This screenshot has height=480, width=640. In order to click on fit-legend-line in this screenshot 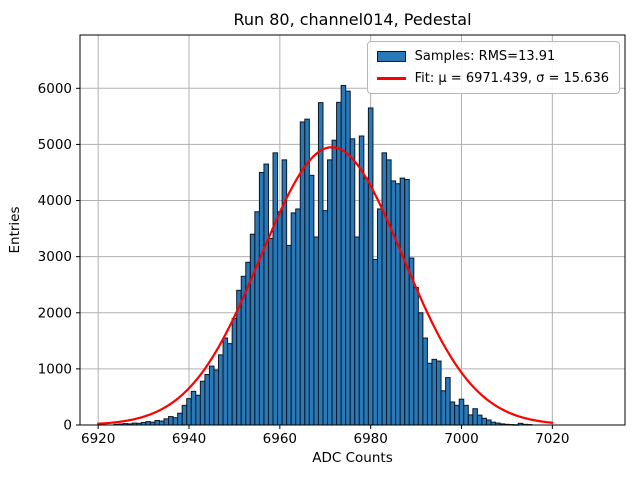, I will do `click(391, 78)`.